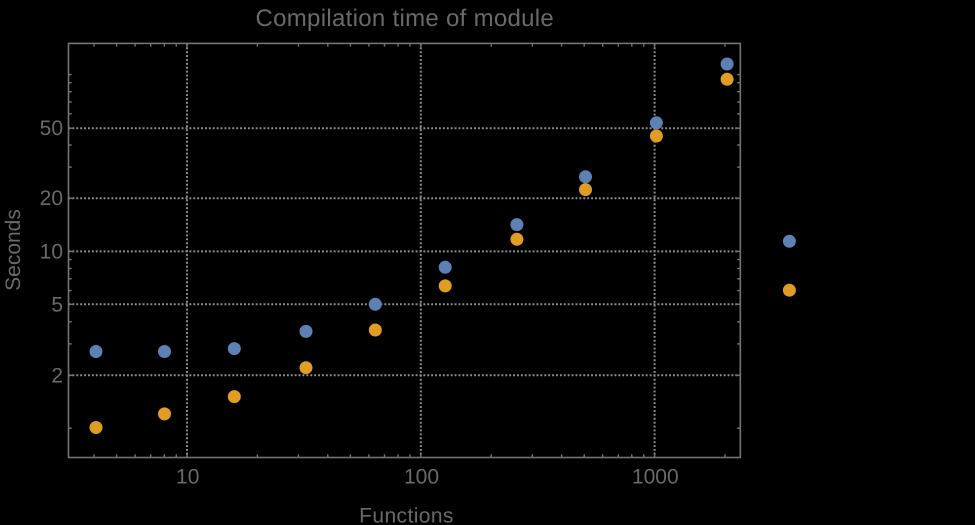  Describe the element at coordinates (51, 198) in the screenshot. I see `svg-text: 20` at that location.